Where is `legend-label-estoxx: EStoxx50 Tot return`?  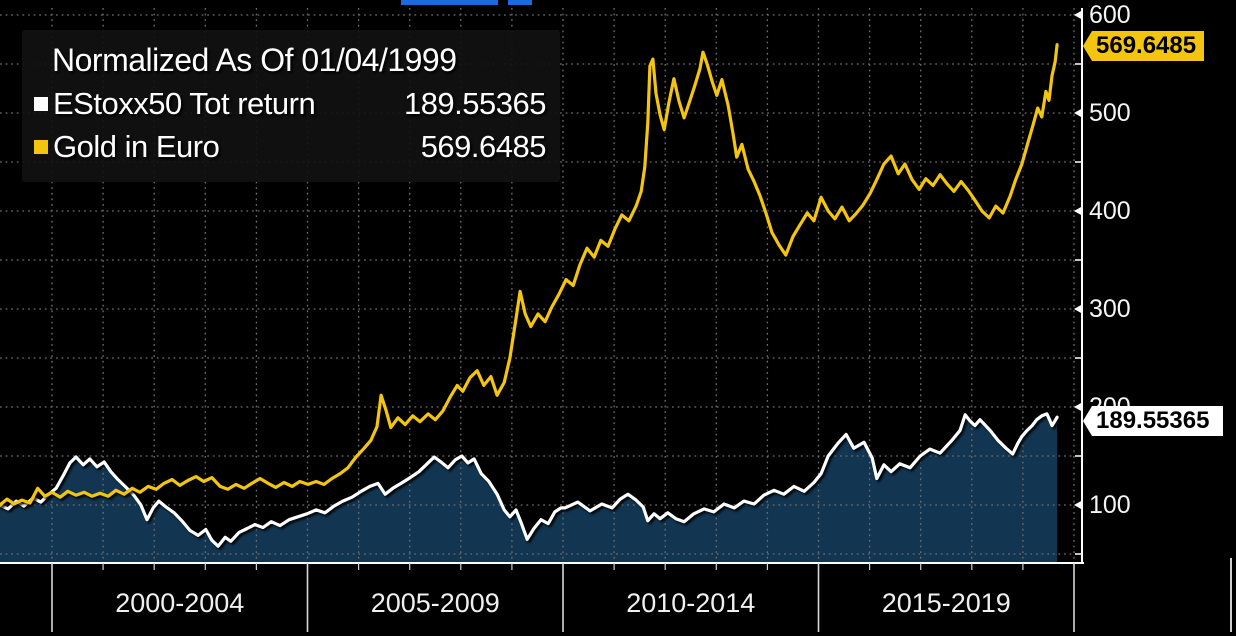 legend-label-estoxx: EStoxx50 Tot return is located at coordinates (184, 103).